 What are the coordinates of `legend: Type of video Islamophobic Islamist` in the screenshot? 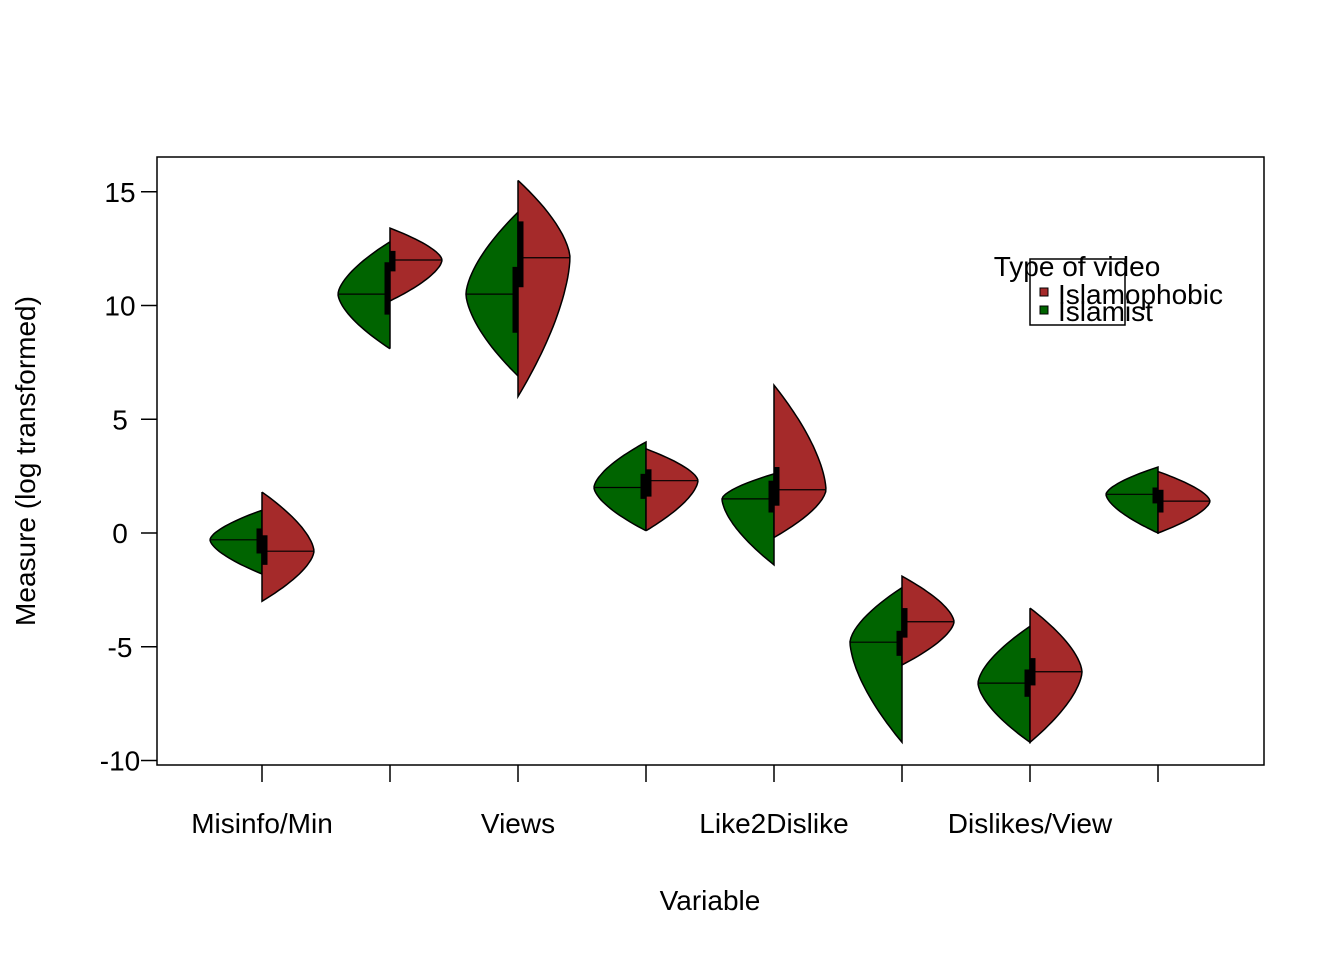 It's located at (1108, 289).